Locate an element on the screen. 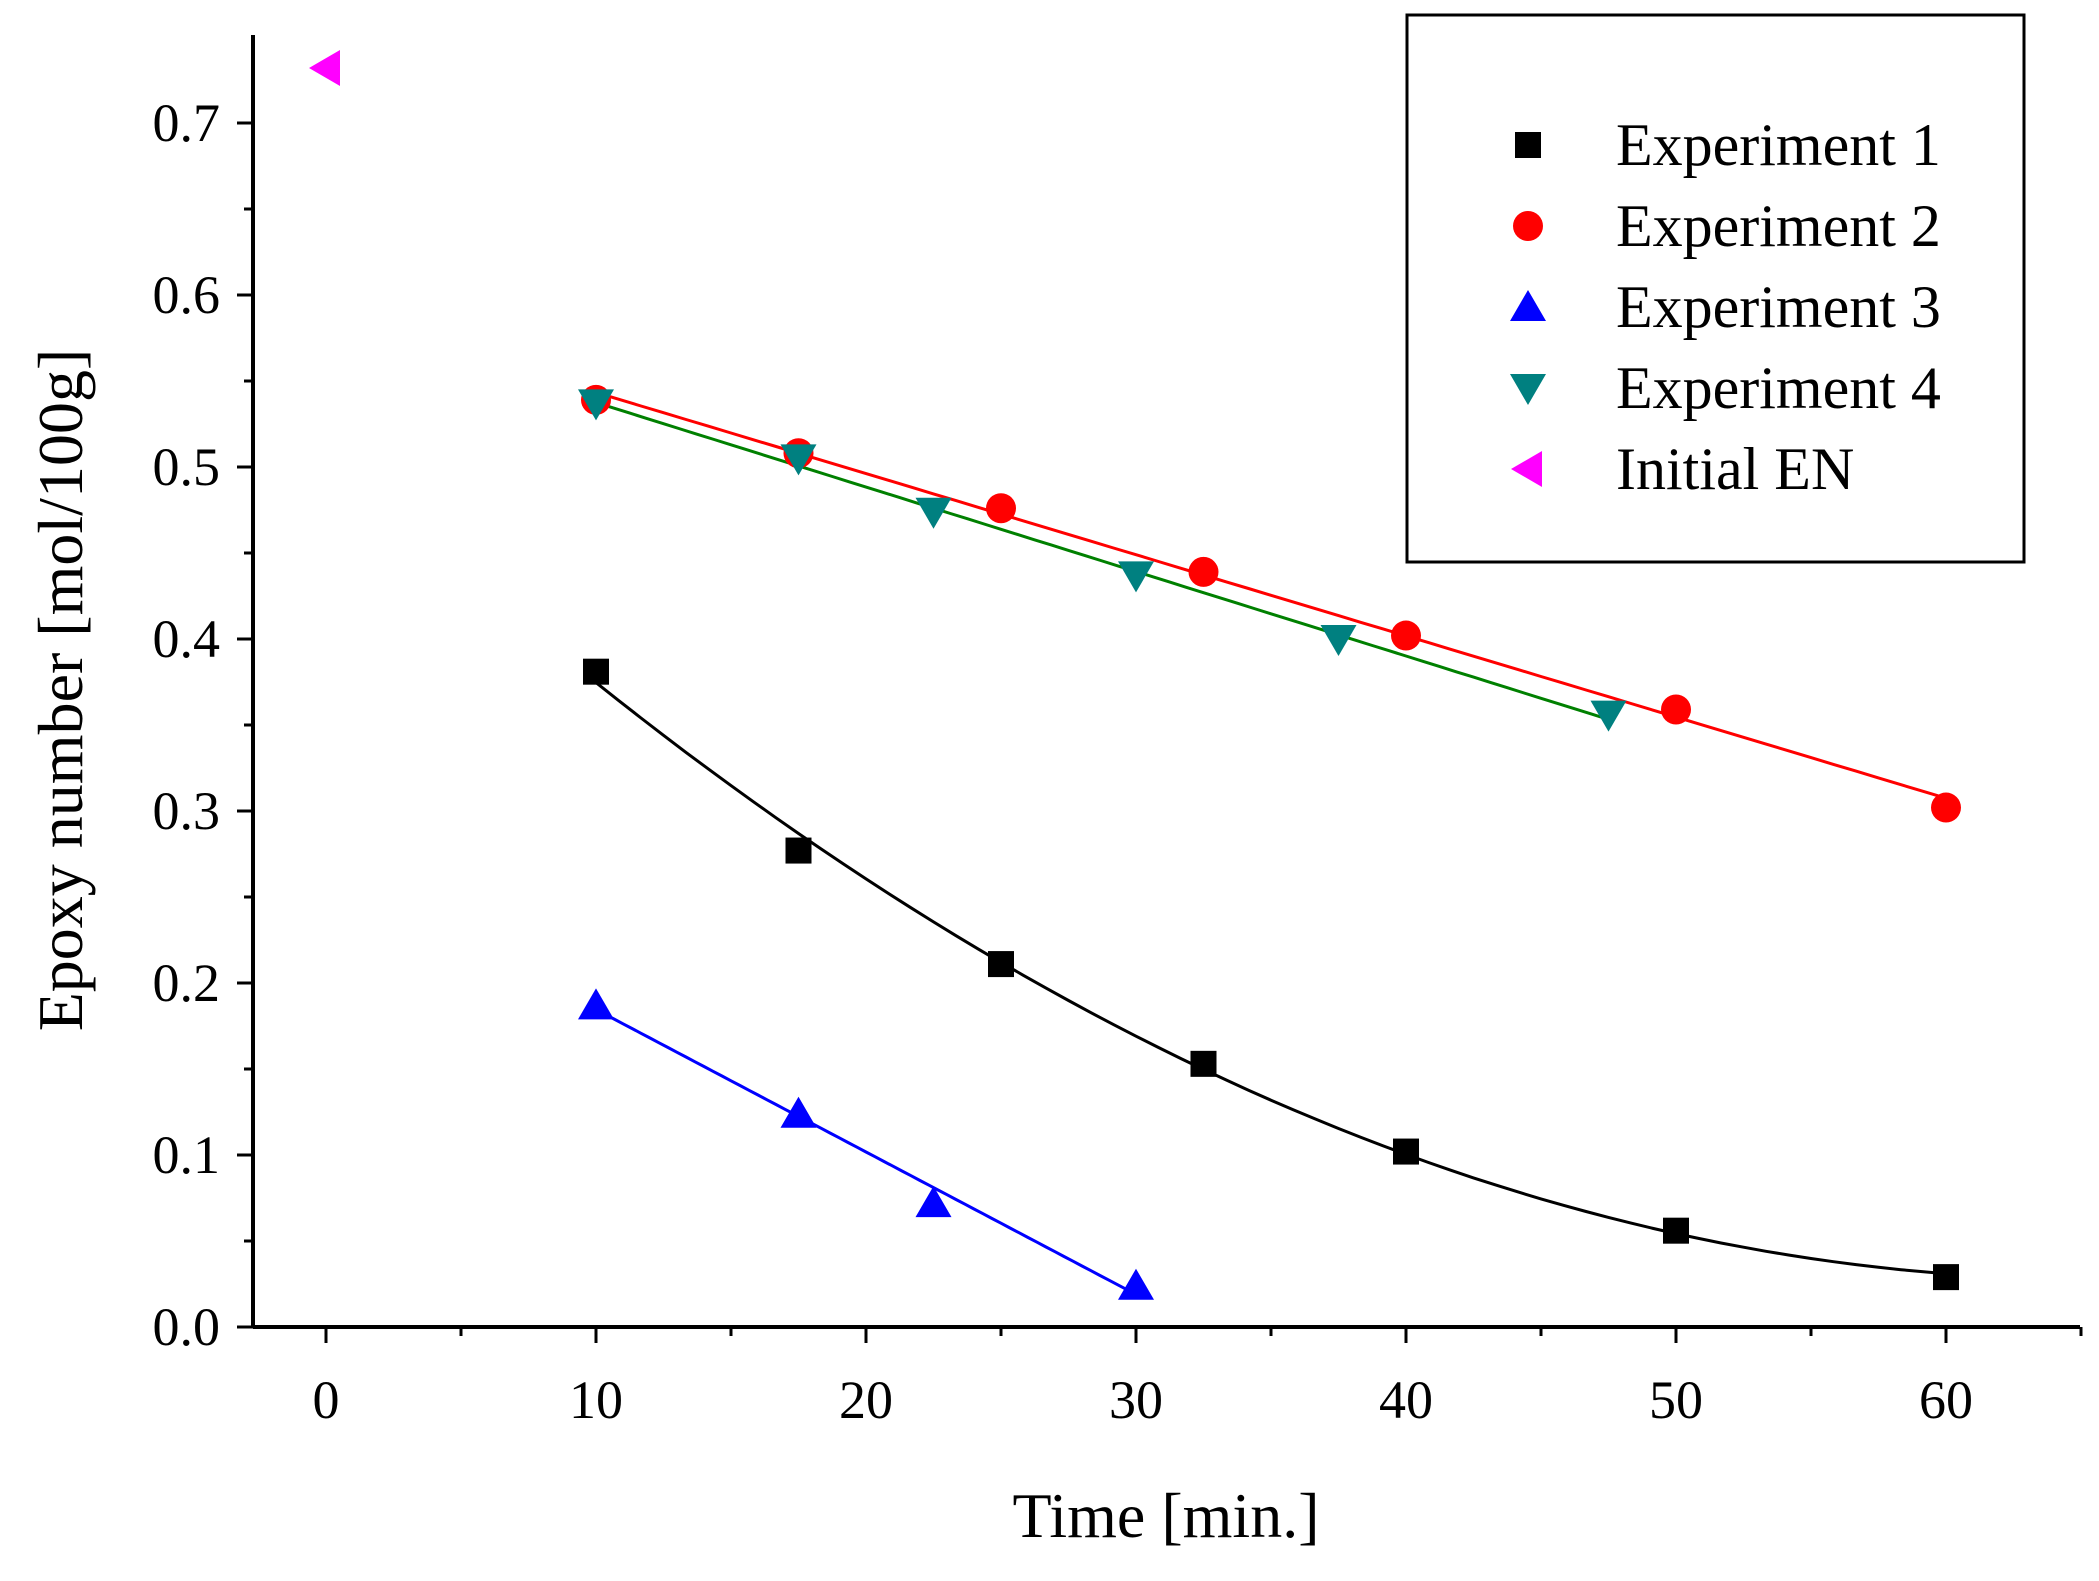 The image size is (2099, 1581). x-tick-label: 30 is located at coordinates (1136, 1400).